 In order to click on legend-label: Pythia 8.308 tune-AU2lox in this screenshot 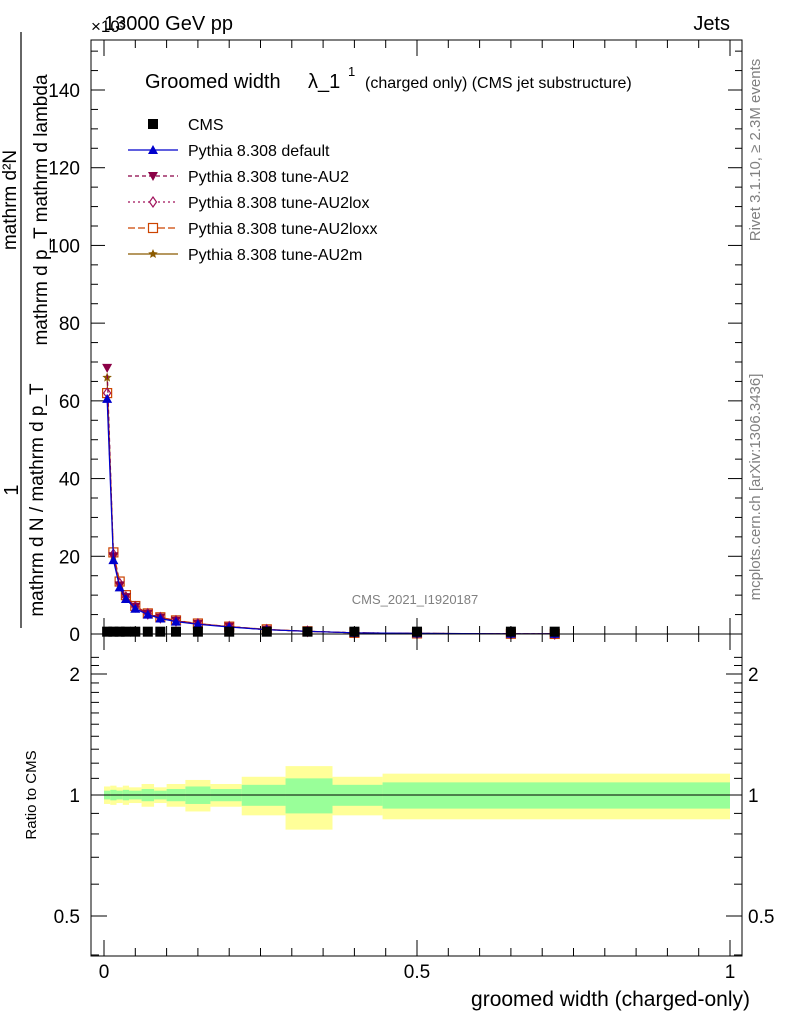, I will do `click(278, 203)`.